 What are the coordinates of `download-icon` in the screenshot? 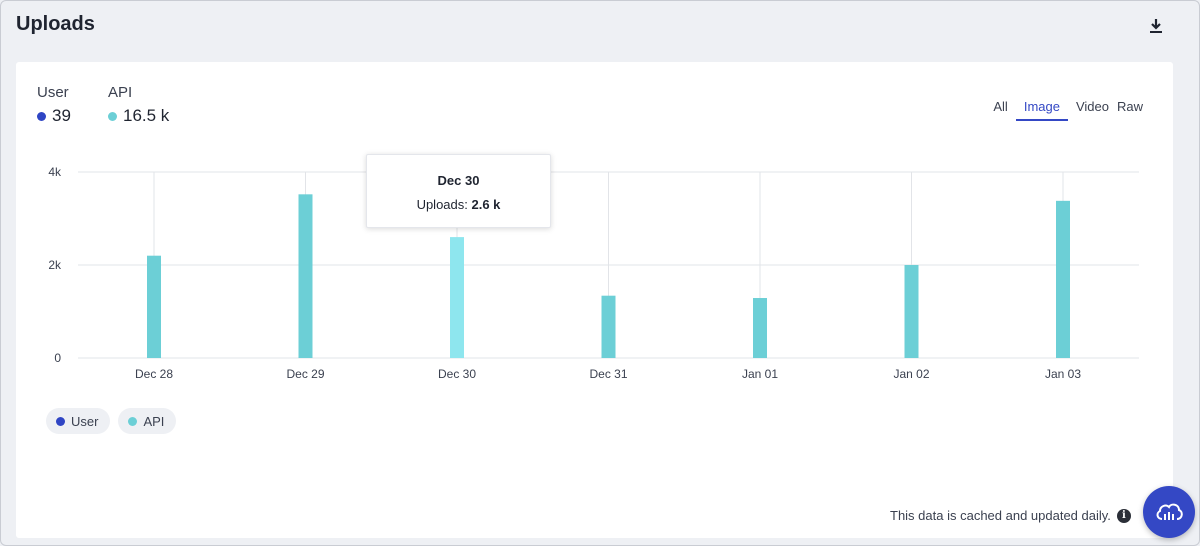 It's located at (1156, 26).